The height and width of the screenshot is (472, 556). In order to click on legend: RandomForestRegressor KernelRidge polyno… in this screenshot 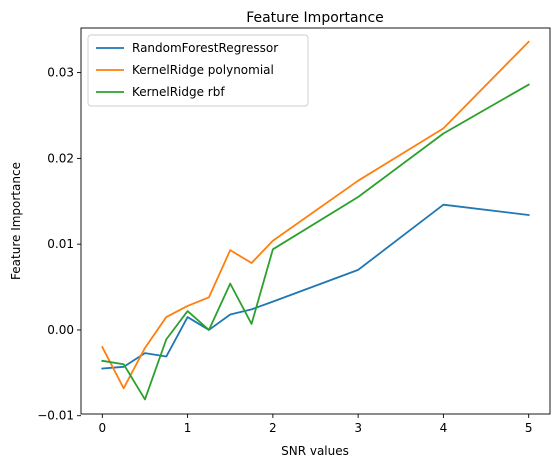, I will do `click(198, 70)`.